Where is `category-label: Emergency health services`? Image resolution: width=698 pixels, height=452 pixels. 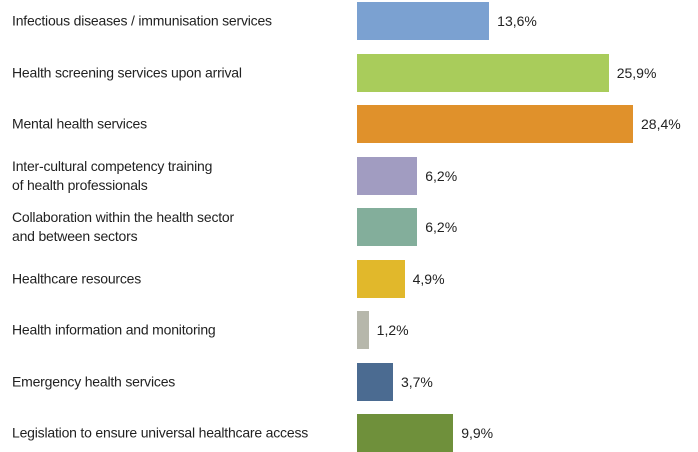 category-label: Emergency health services is located at coordinates (94, 381).